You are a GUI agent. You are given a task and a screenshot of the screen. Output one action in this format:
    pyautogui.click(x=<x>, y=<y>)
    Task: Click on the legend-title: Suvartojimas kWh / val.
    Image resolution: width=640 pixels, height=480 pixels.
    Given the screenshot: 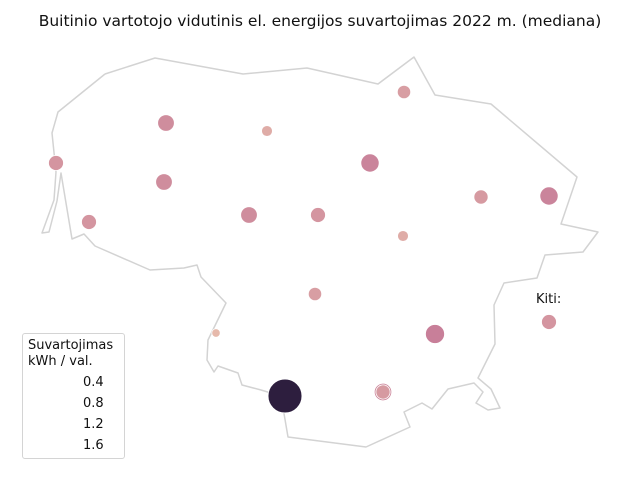 What is the action you would take?
    pyautogui.click(x=70, y=354)
    